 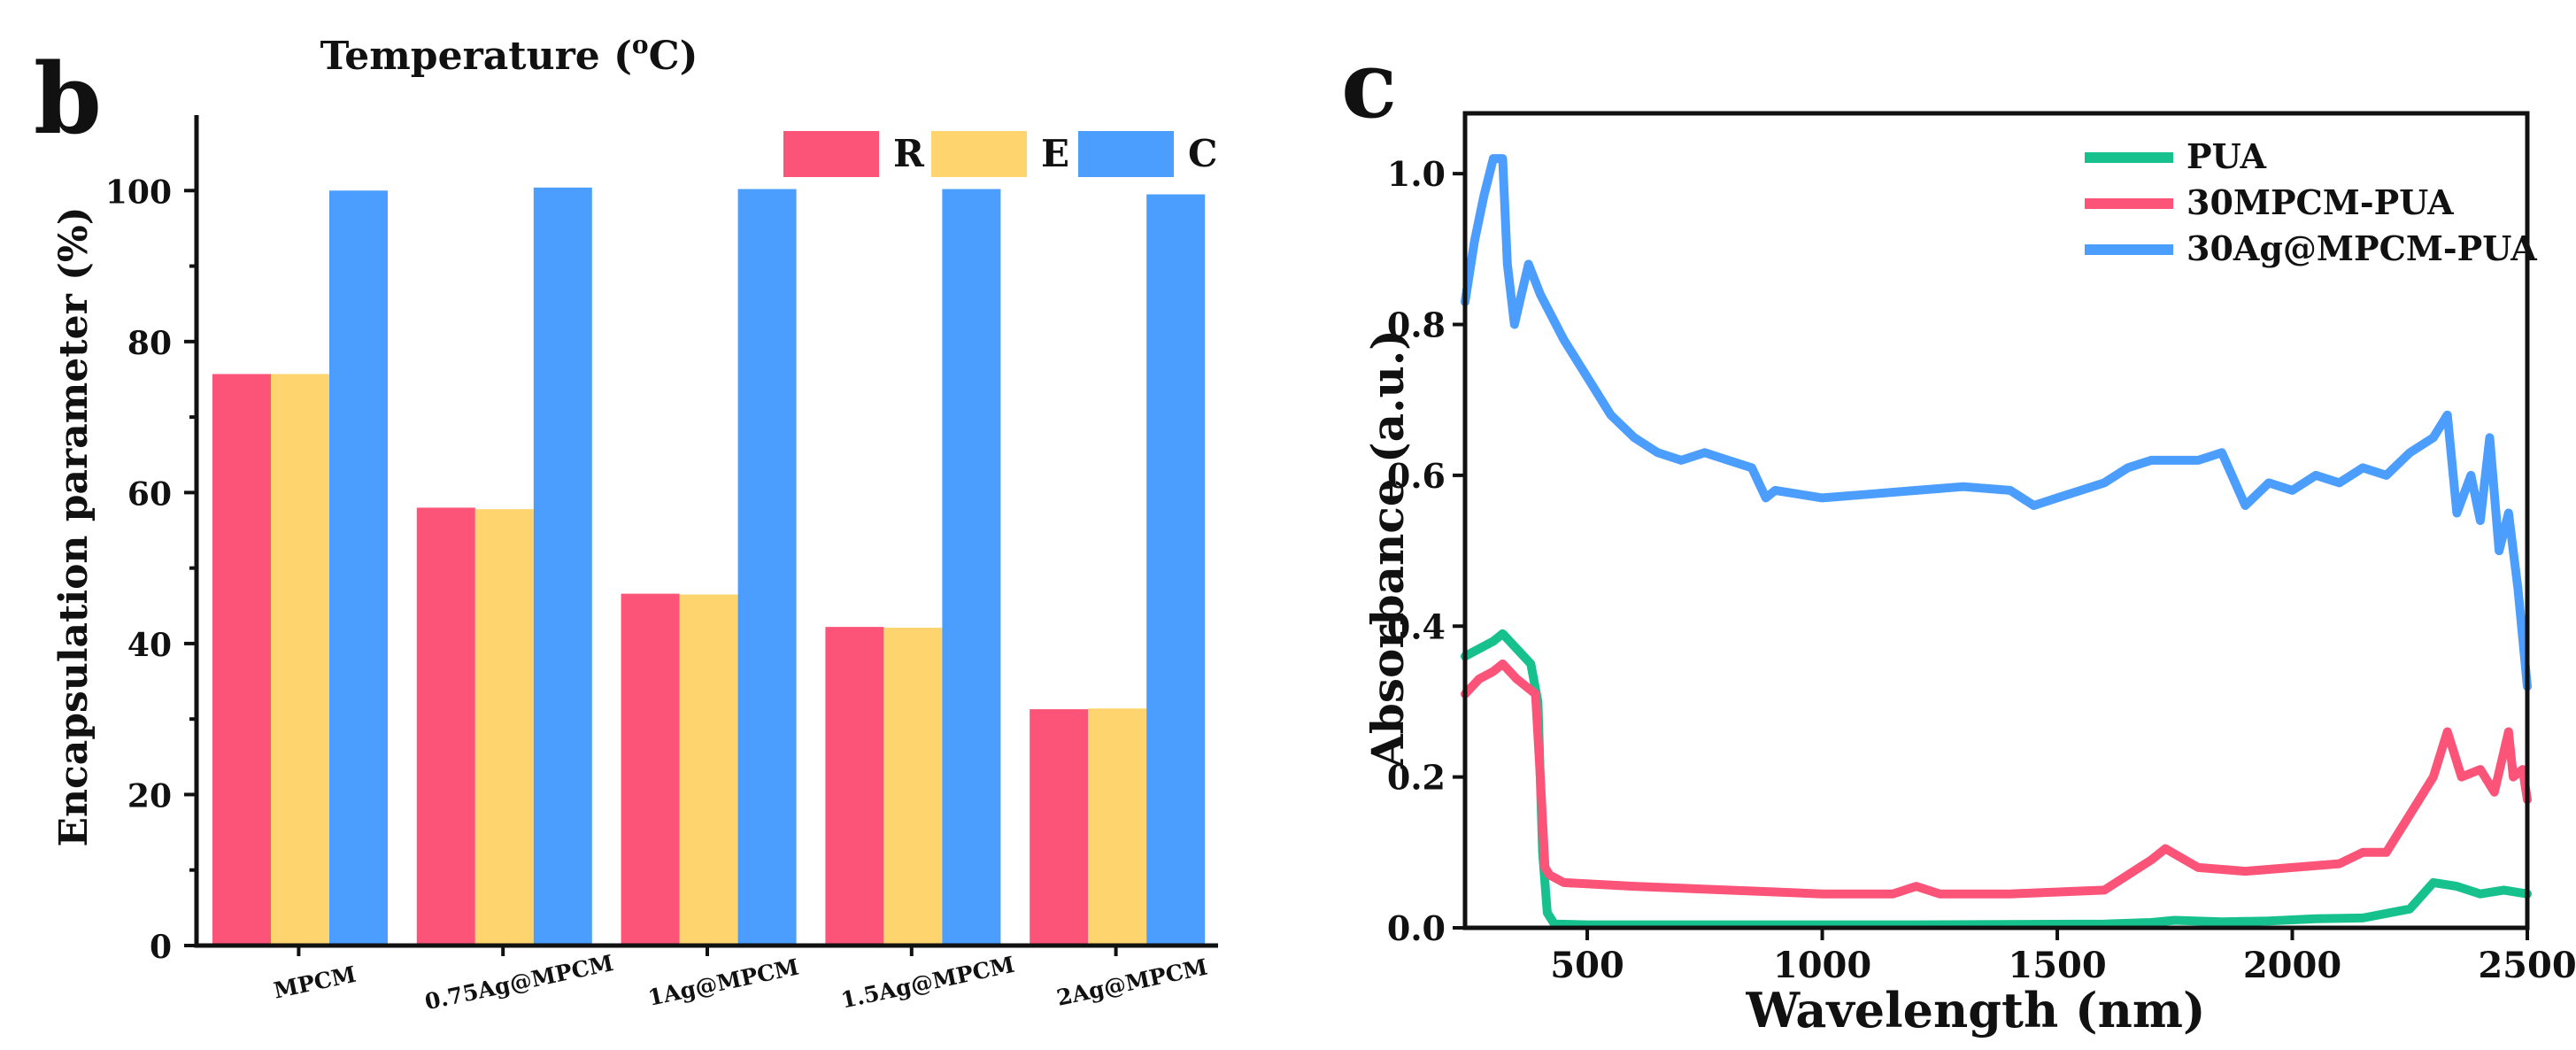 What do you see at coordinates (518, 983) in the screenshot?
I see `chart-b-xtick-label: 0.75Ag@MPCM` at bounding box center [518, 983].